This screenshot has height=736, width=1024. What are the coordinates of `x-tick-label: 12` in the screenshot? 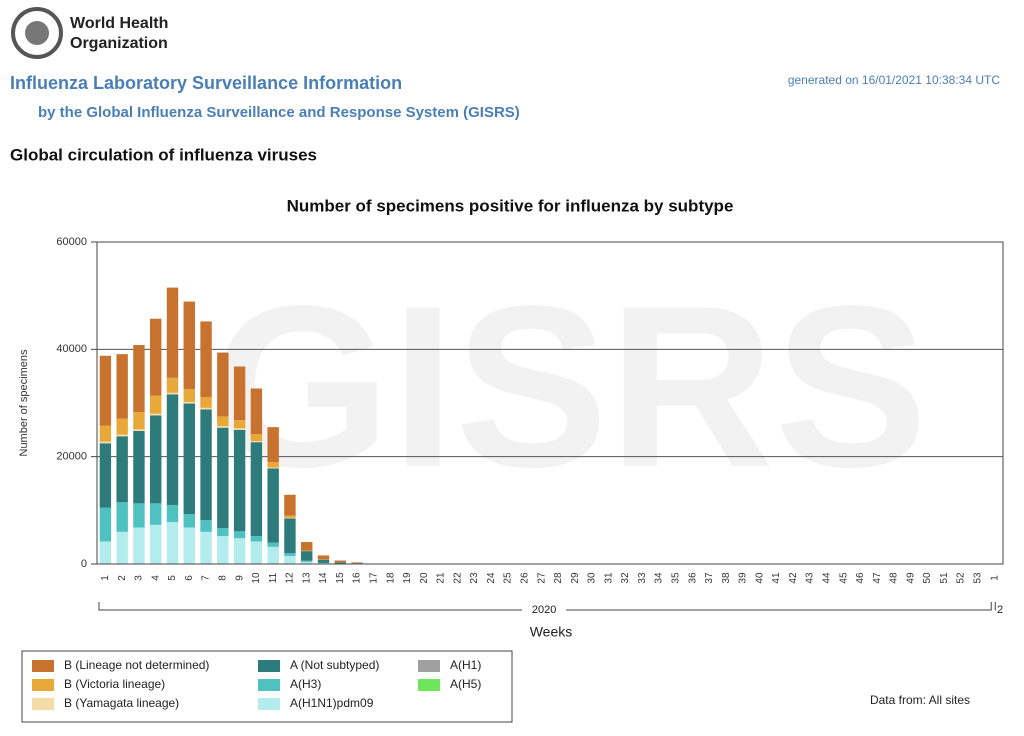 It's located at (290, 578).